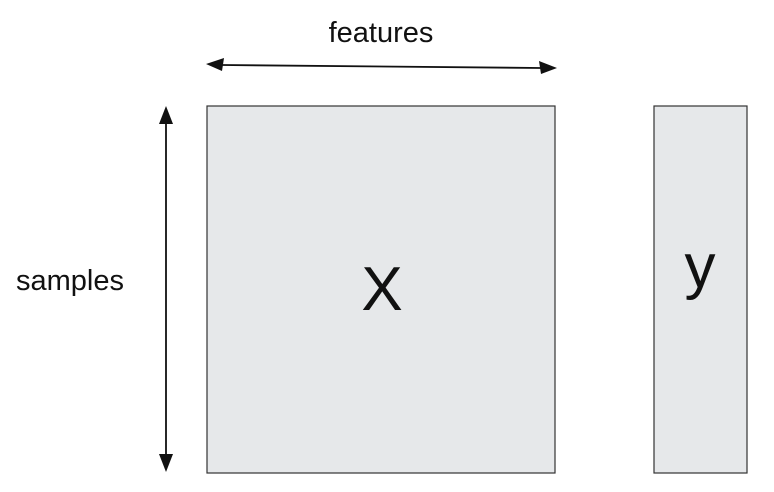  What do you see at coordinates (70, 281) in the screenshot?
I see `samples-label: samples` at bounding box center [70, 281].